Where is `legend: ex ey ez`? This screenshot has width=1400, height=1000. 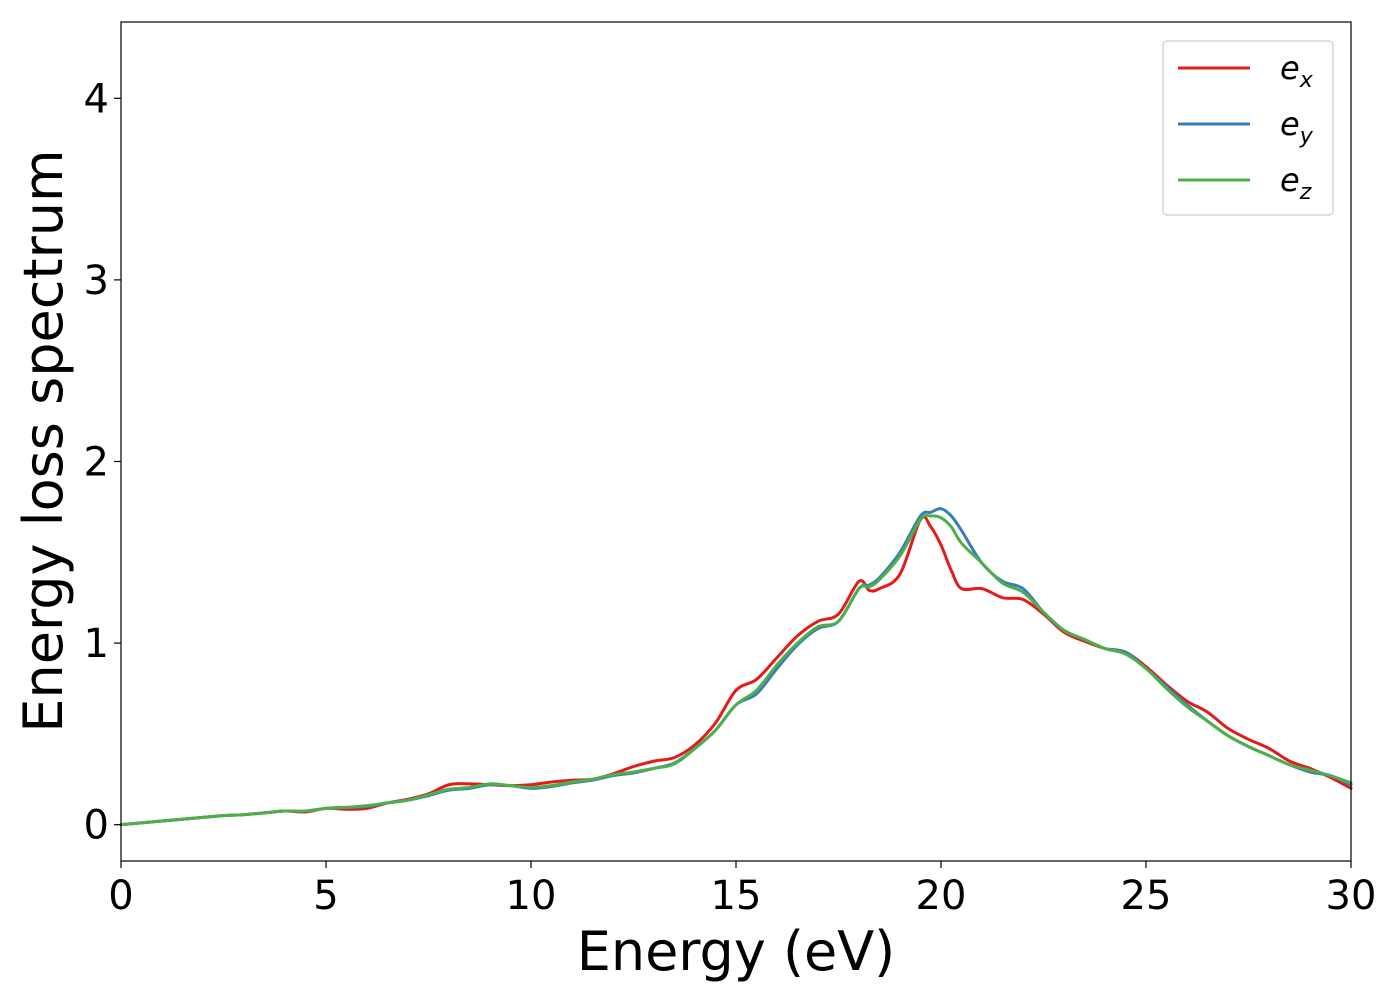
legend: ex ey ez is located at coordinates (1248, 128).